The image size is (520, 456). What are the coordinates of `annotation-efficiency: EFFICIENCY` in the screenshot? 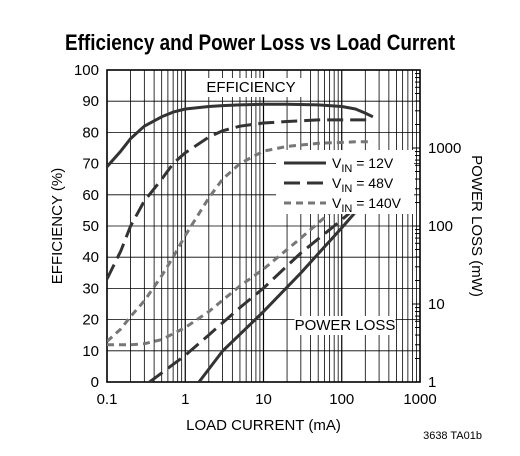 It's located at (250, 87).